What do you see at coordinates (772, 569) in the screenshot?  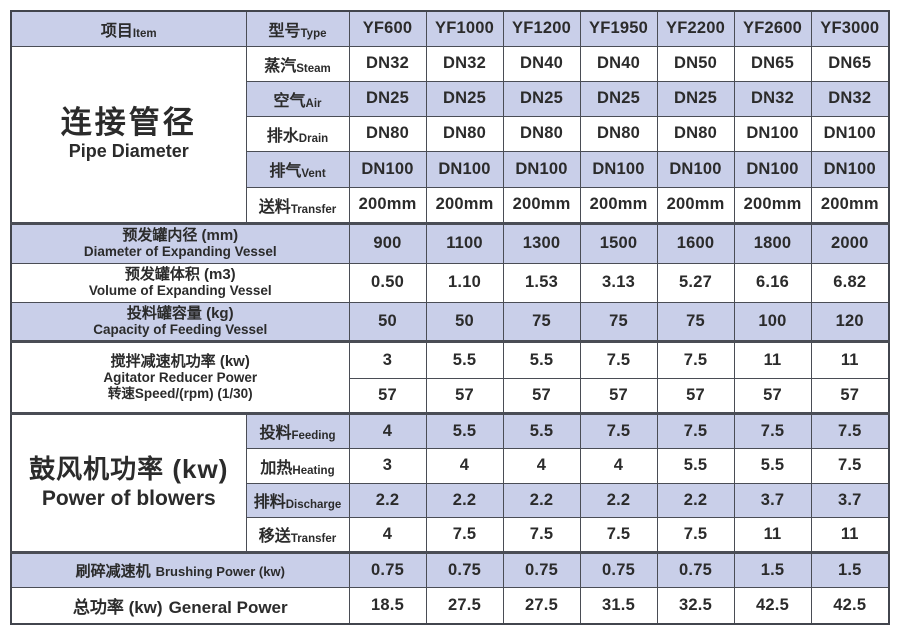 I see `value-cell: 1.5` at bounding box center [772, 569].